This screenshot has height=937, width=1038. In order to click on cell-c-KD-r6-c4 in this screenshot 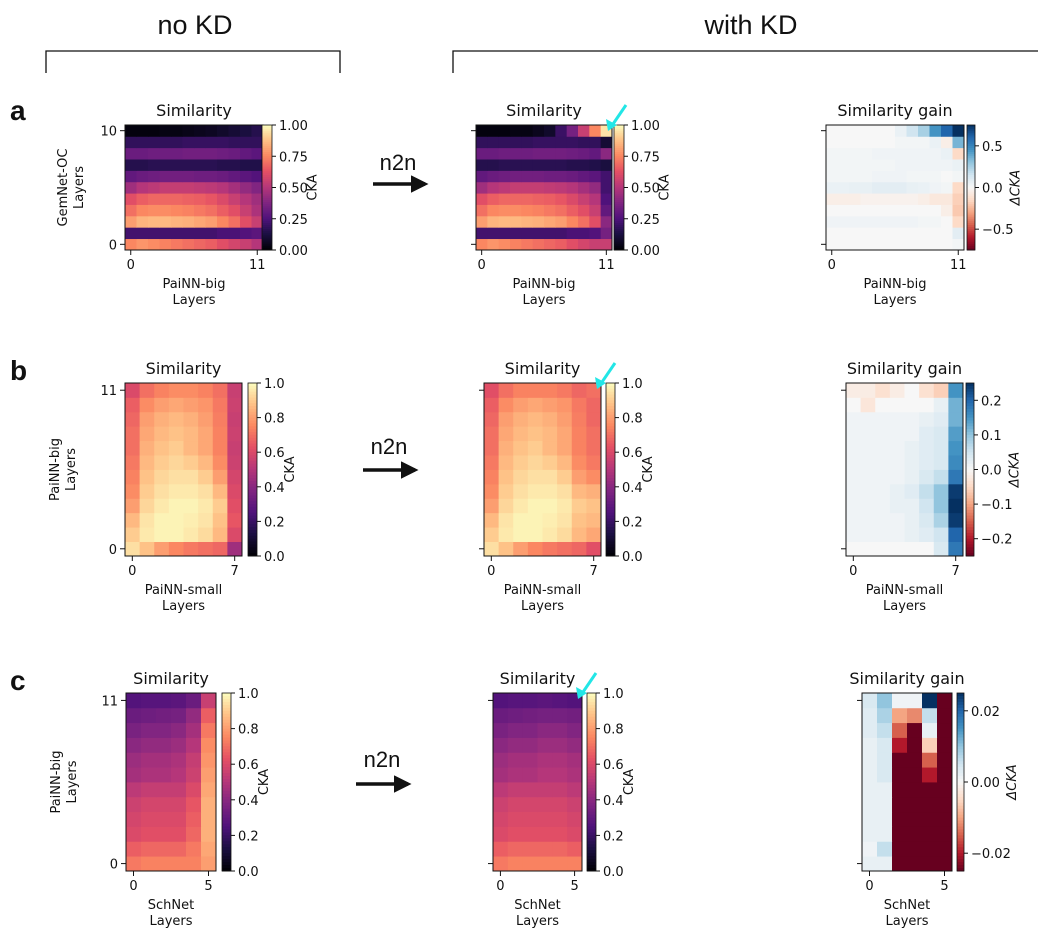, I will do `click(560, 775)`.